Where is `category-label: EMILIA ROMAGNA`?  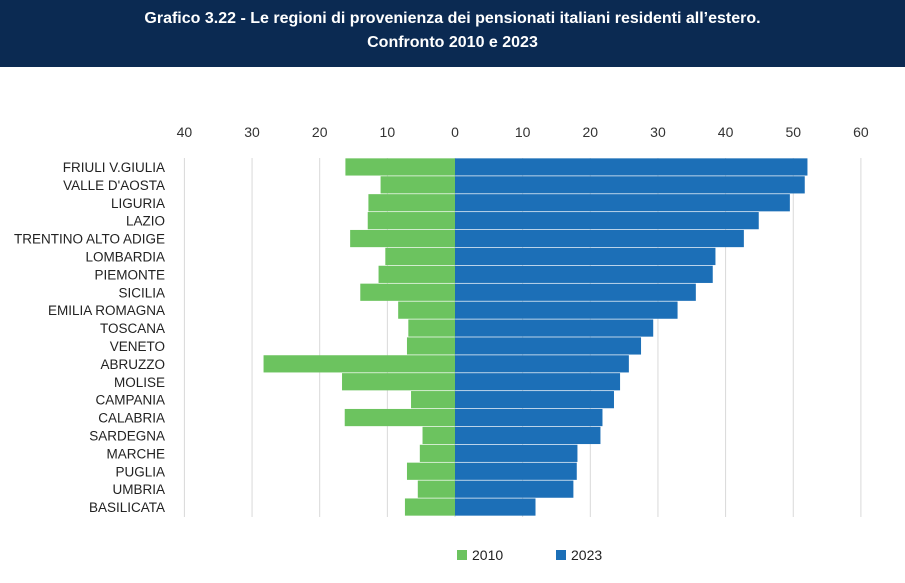
category-label: EMILIA ROMAGNA is located at coordinates (106, 310).